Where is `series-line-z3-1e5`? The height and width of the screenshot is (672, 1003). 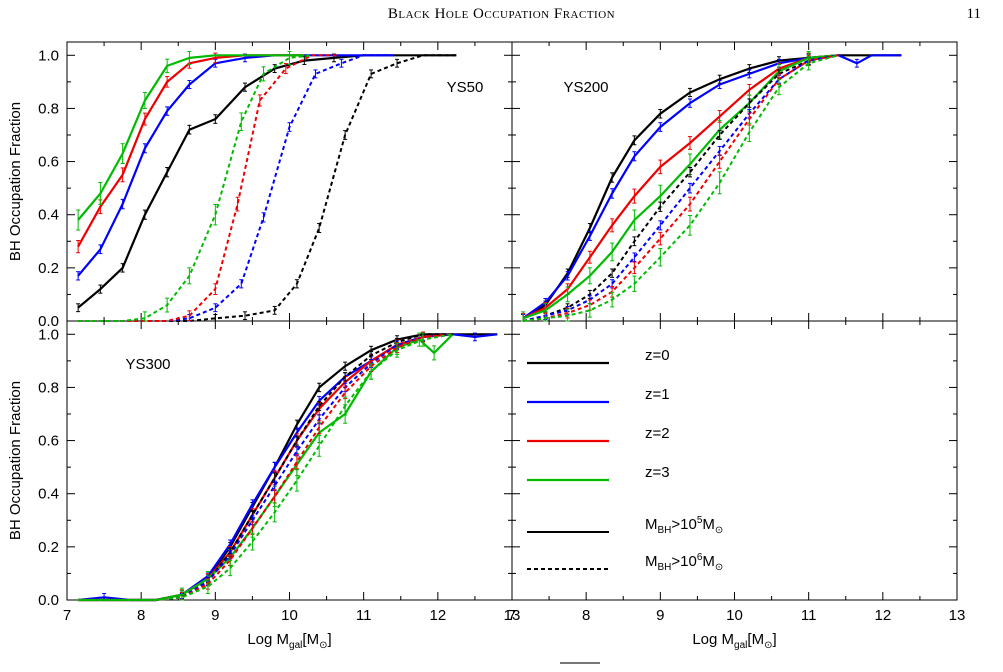 series-line-z3-1e5 is located at coordinates (191, 137).